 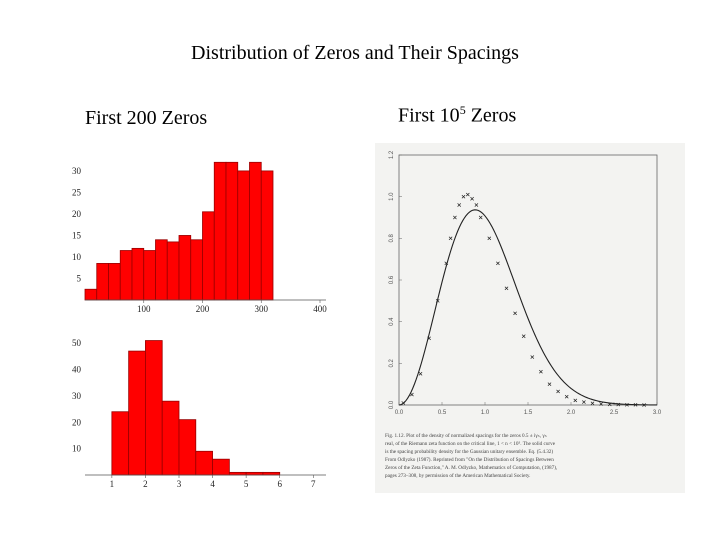 I want to click on right-label-suffix: Zeros, so click(x=491, y=115).